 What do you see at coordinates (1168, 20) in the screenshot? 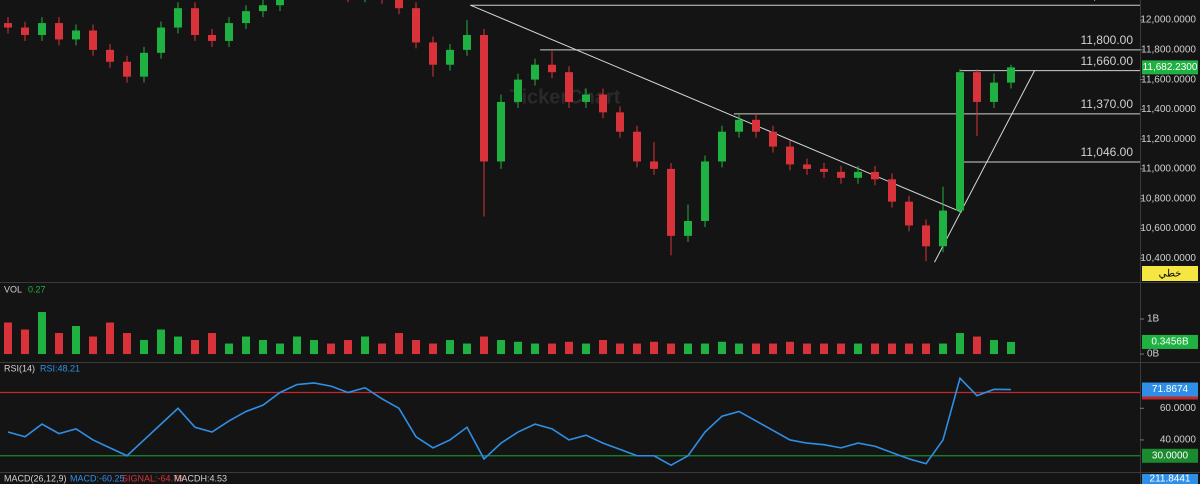
I see `y-tick-label: 12,000.0000` at bounding box center [1168, 20].